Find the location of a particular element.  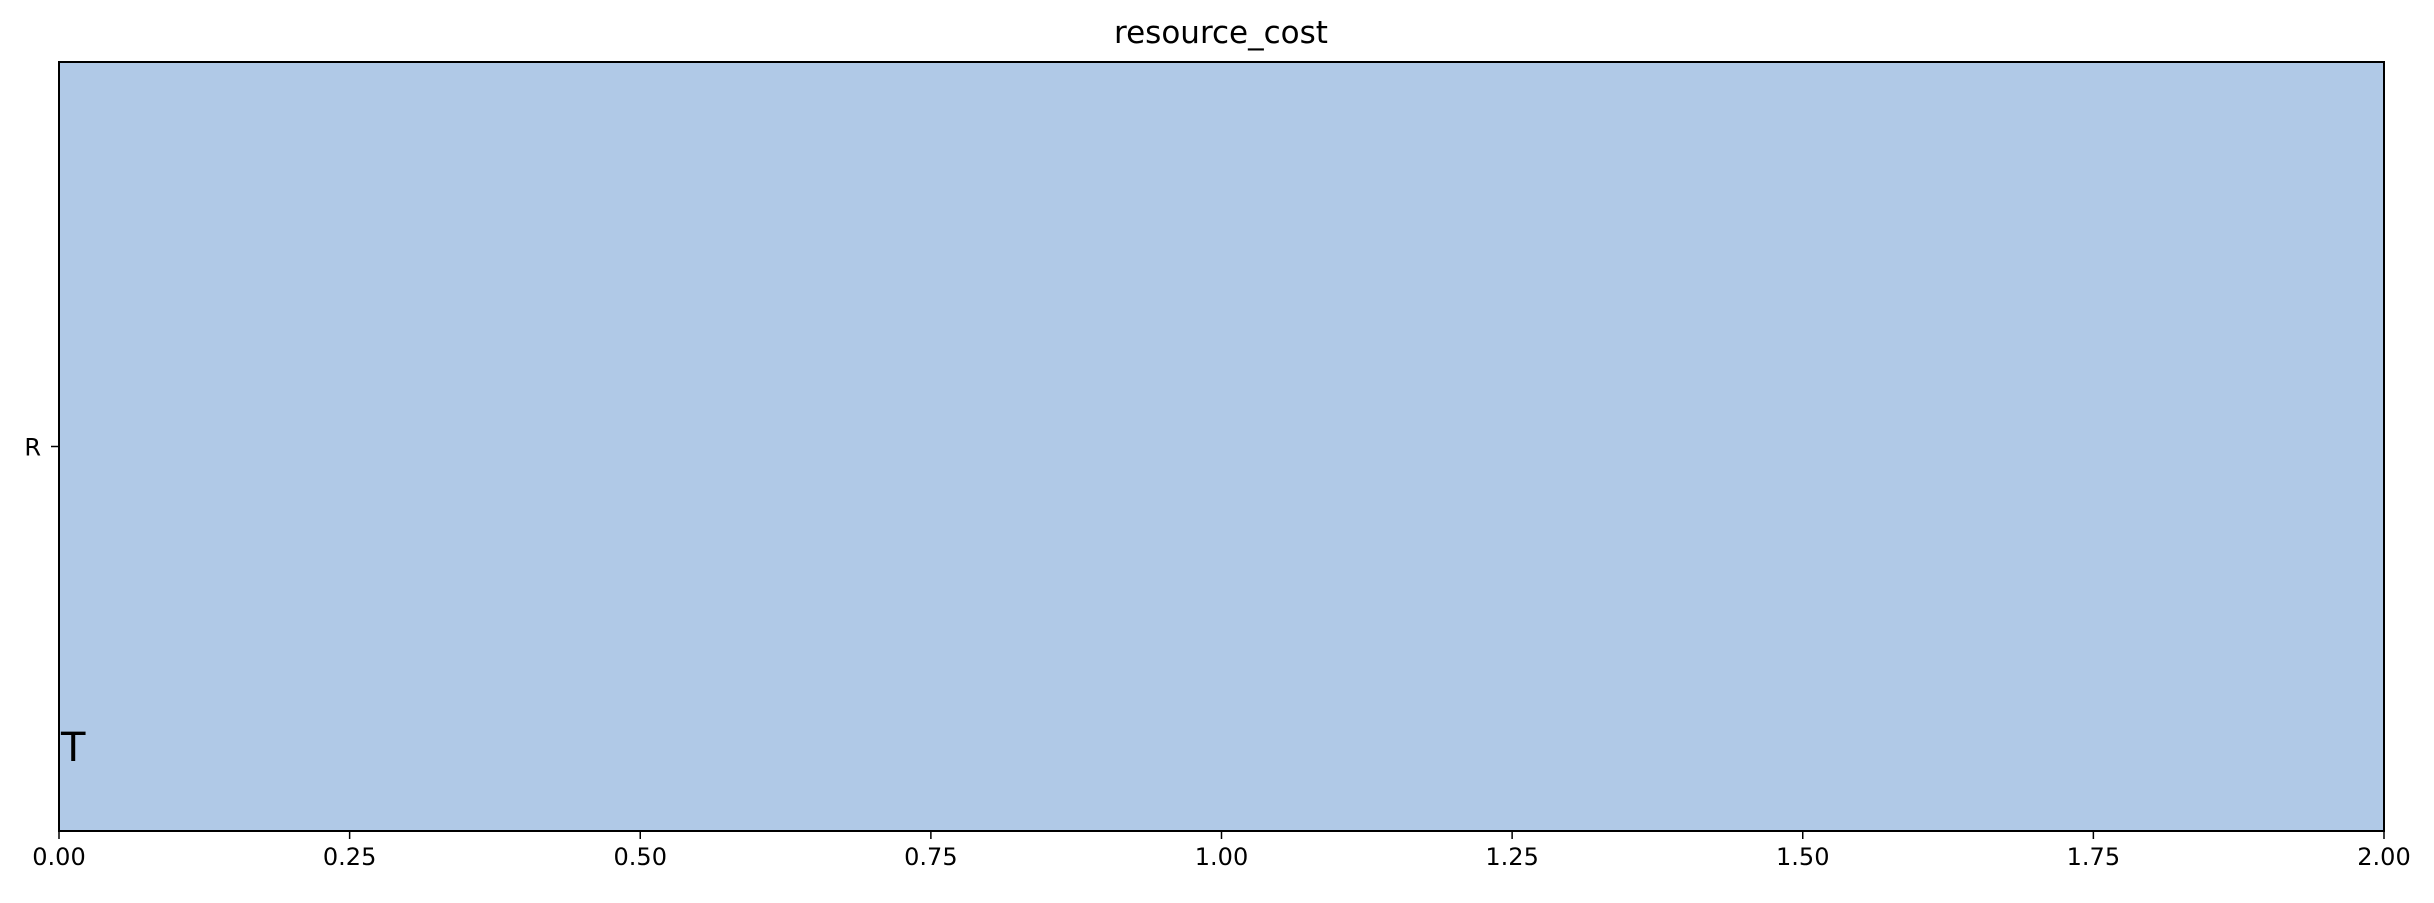

x-tick-label: 0.75 is located at coordinates (930, 857).